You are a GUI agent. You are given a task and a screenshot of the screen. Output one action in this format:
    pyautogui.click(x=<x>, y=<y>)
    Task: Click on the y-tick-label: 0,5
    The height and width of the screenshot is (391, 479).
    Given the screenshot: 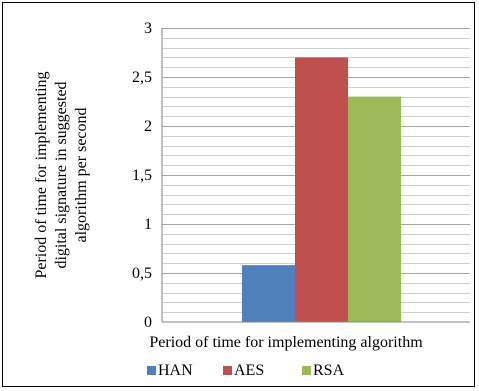 What is the action you would take?
    pyautogui.click(x=142, y=273)
    